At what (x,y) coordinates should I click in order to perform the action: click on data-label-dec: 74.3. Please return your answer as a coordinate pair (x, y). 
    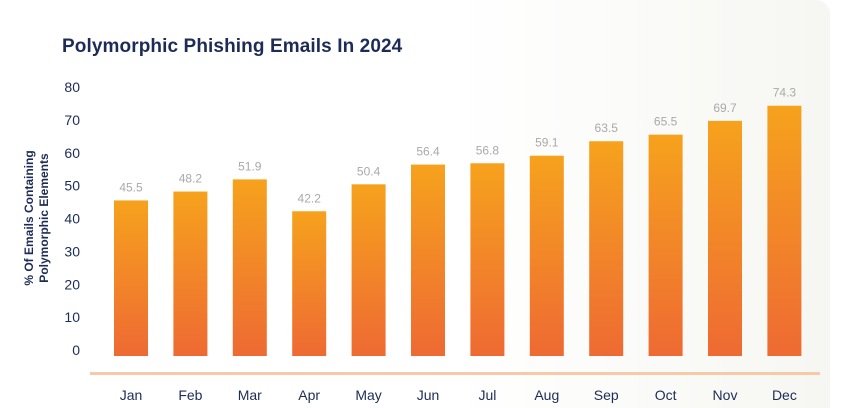
    Looking at the image, I should click on (785, 93).